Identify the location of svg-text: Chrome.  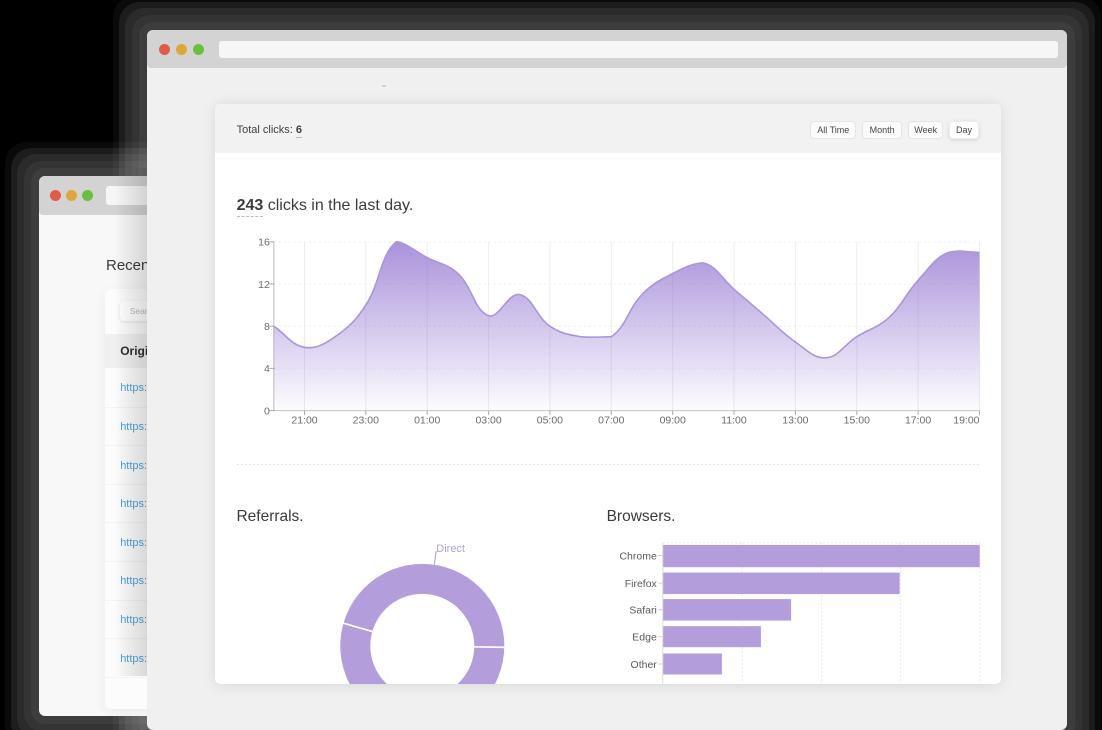
(638, 557).